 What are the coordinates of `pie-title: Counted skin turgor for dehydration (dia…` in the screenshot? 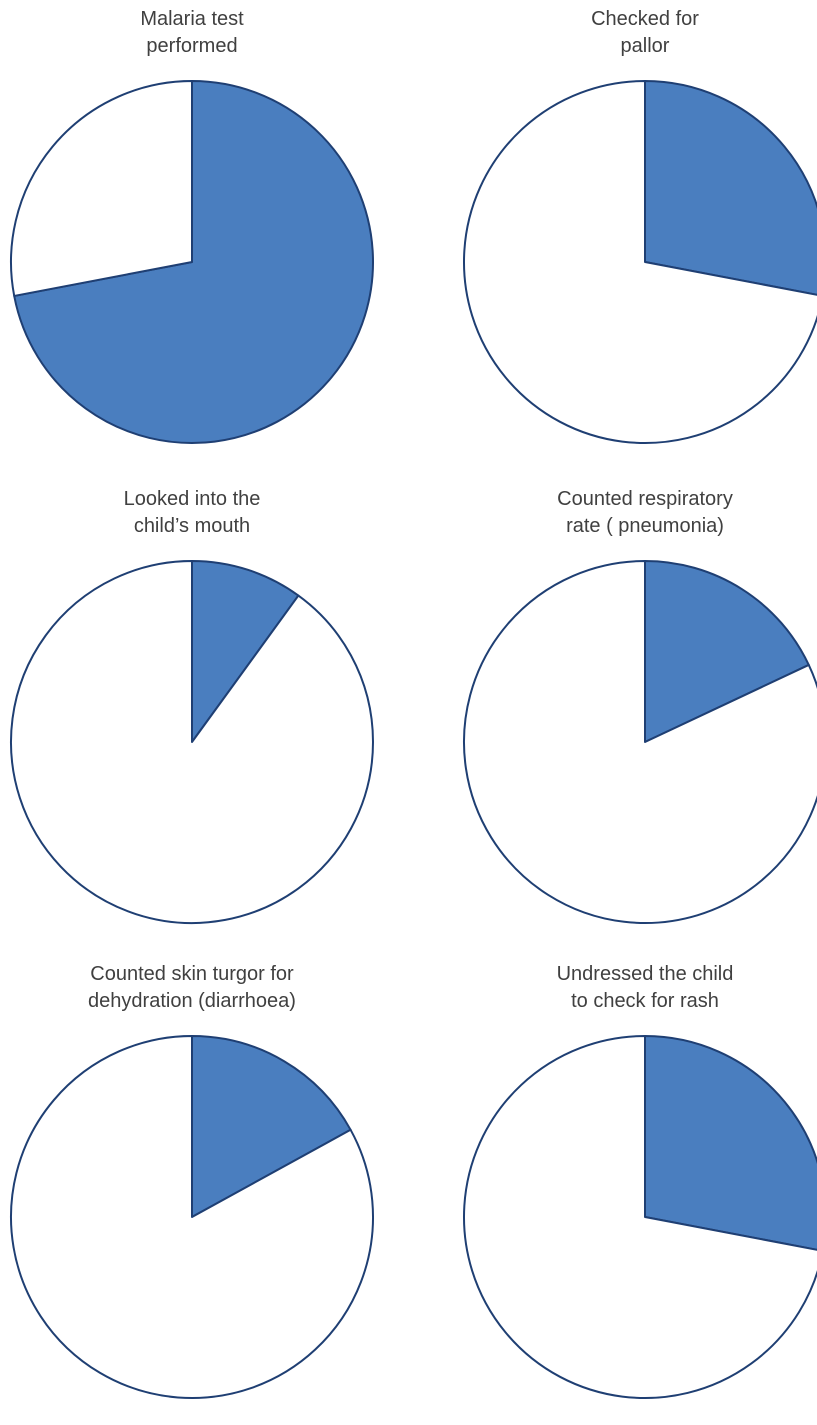 It's located at (192, 988).